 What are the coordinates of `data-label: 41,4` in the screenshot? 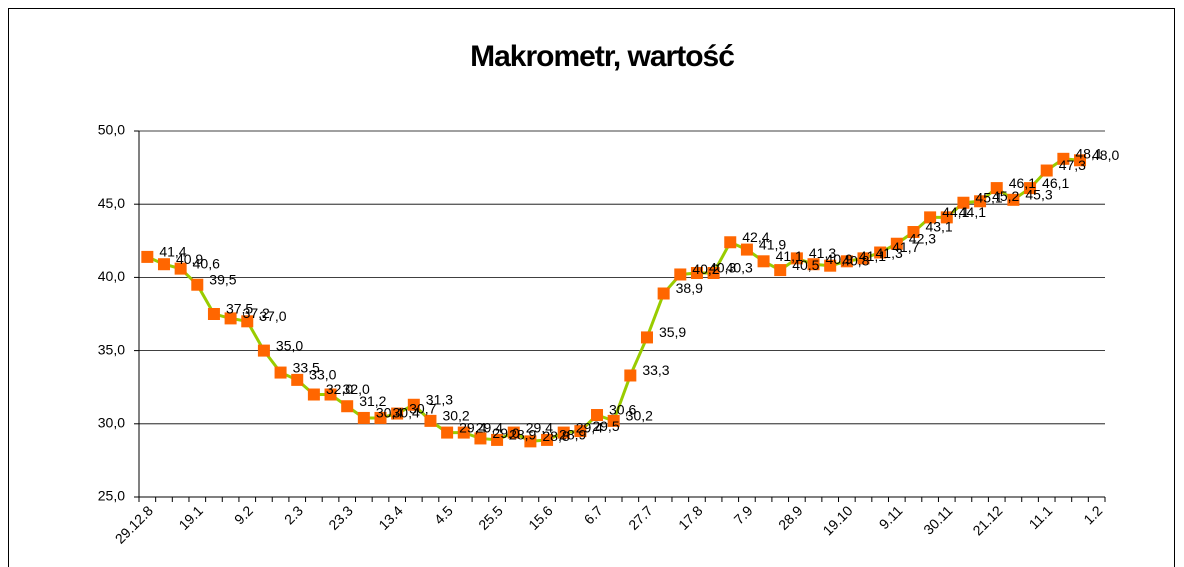 It's located at (172, 252).